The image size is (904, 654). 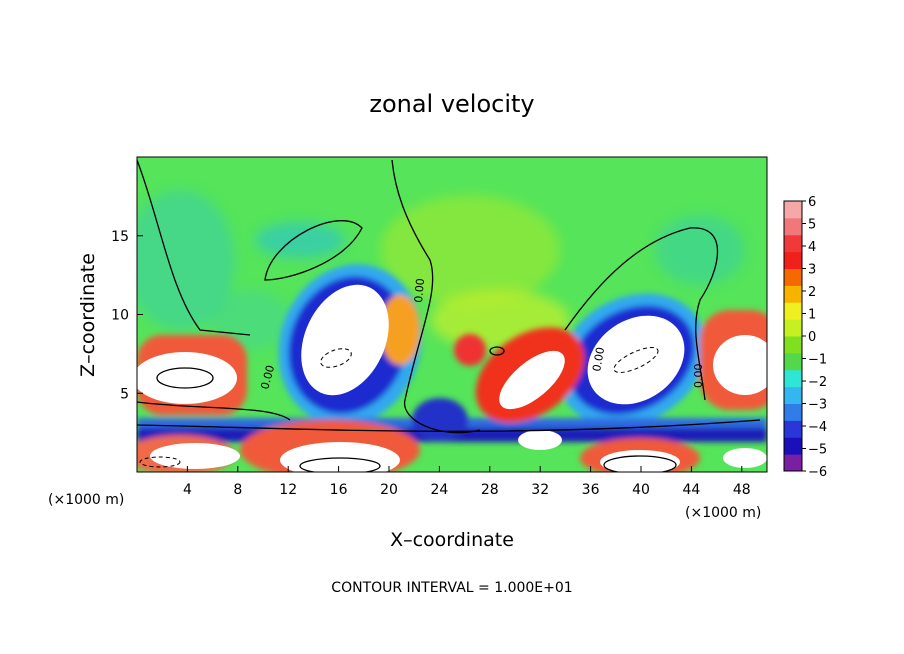 What do you see at coordinates (817, 427) in the screenshot?
I see `colorbar-tick-label: −4` at bounding box center [817, 427].